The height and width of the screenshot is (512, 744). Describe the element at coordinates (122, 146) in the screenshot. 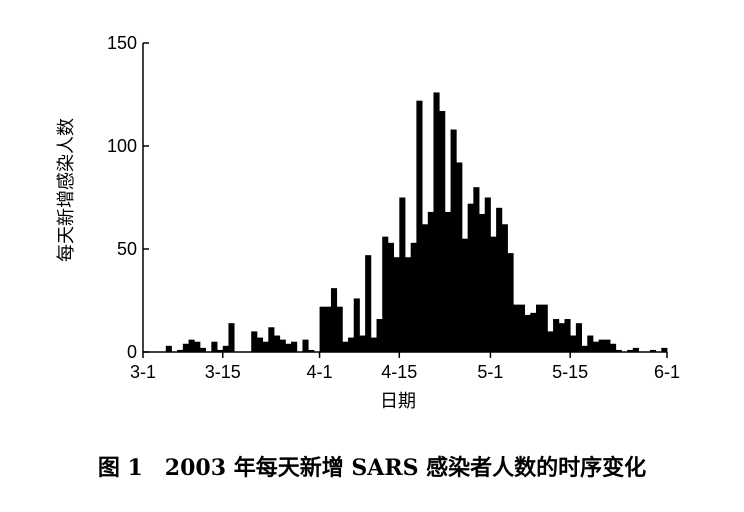

I see `y-tick-label: 100` at that location.